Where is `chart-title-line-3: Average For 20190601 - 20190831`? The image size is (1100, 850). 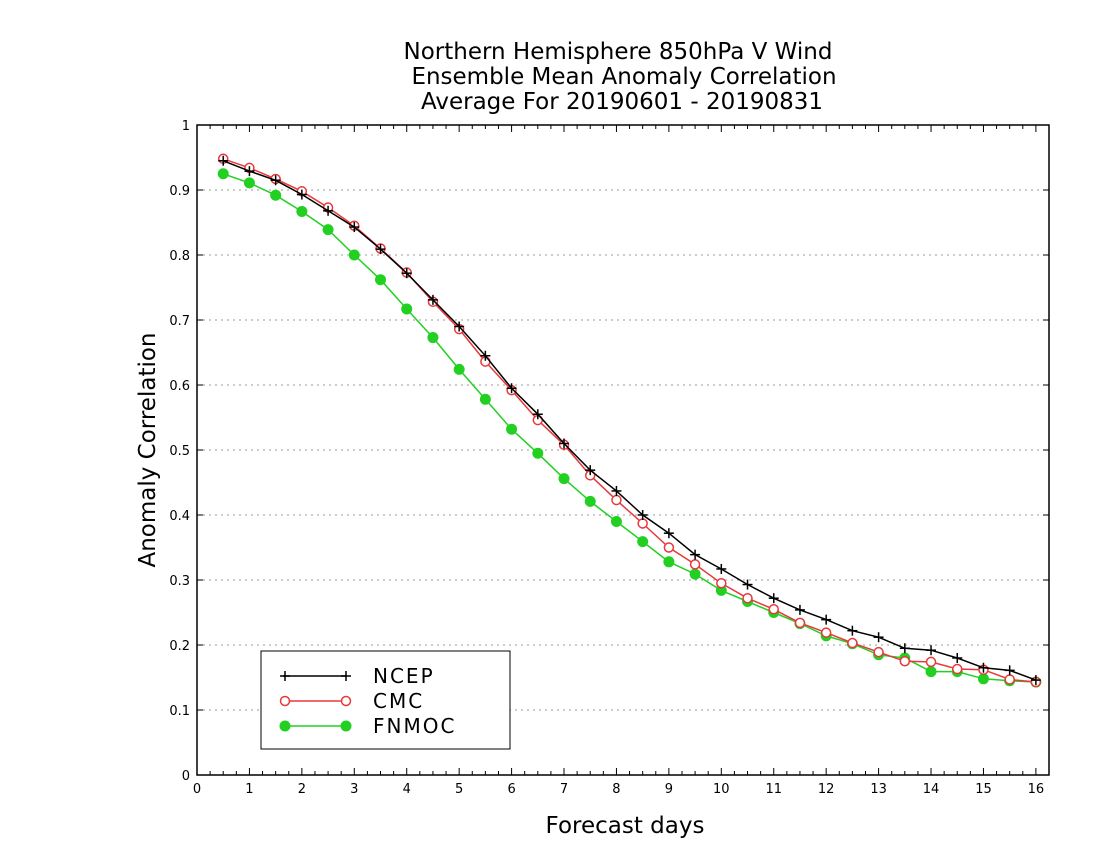 chart-title-line-3: Average For 20190601 - 20190831 is located at coordinates (622, 102).